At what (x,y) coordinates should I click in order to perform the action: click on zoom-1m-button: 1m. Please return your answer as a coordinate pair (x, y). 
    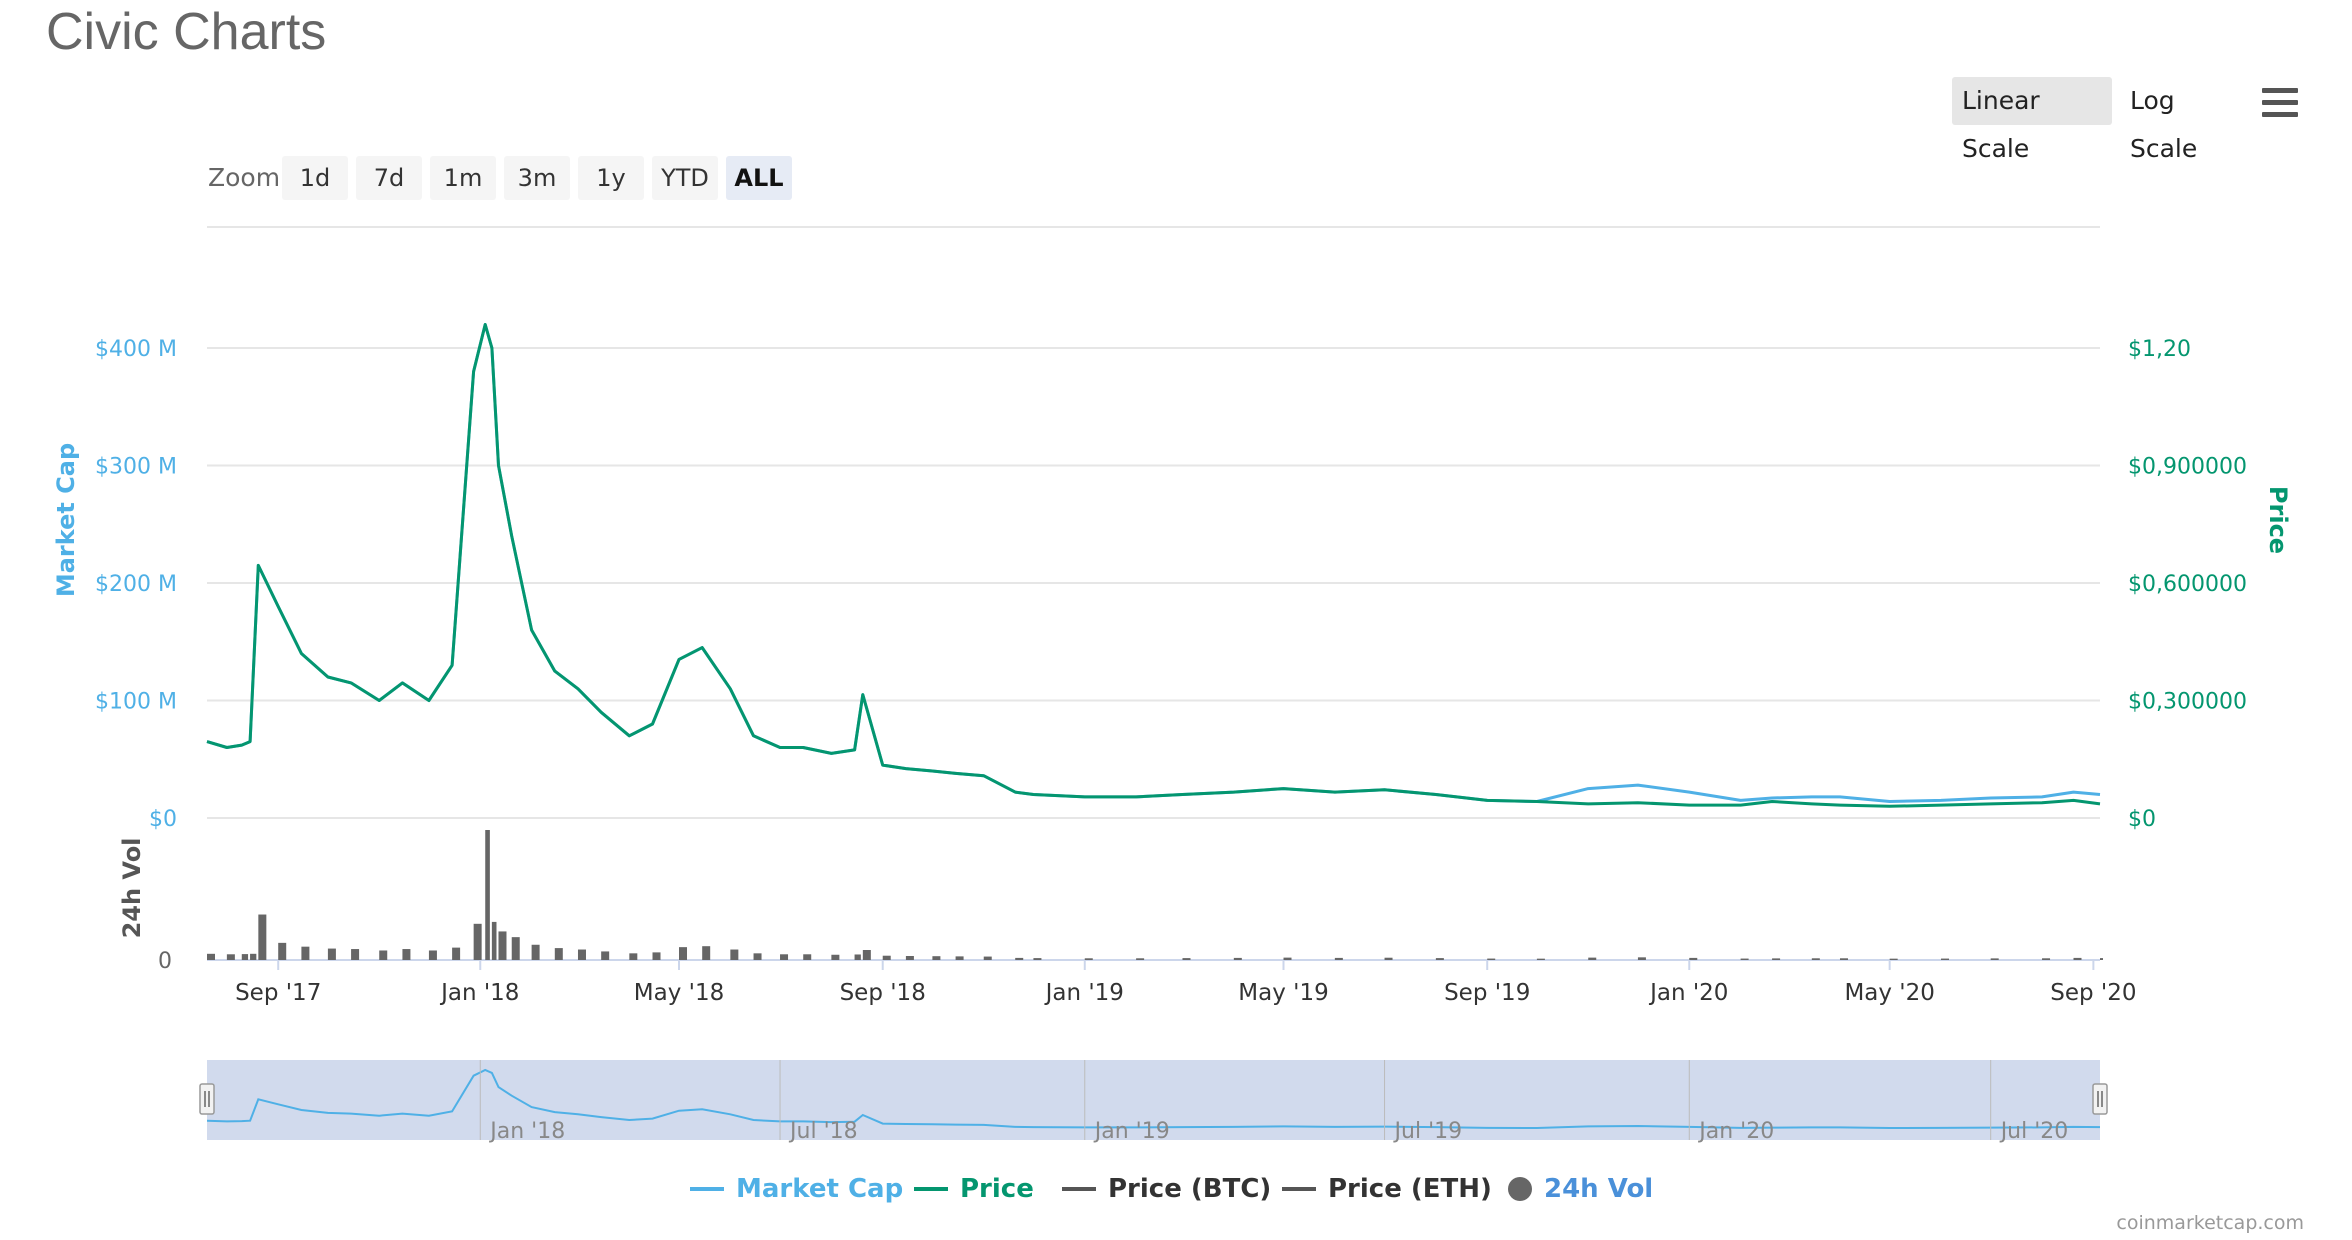
    Looking at the image, I should click on (463, 178).